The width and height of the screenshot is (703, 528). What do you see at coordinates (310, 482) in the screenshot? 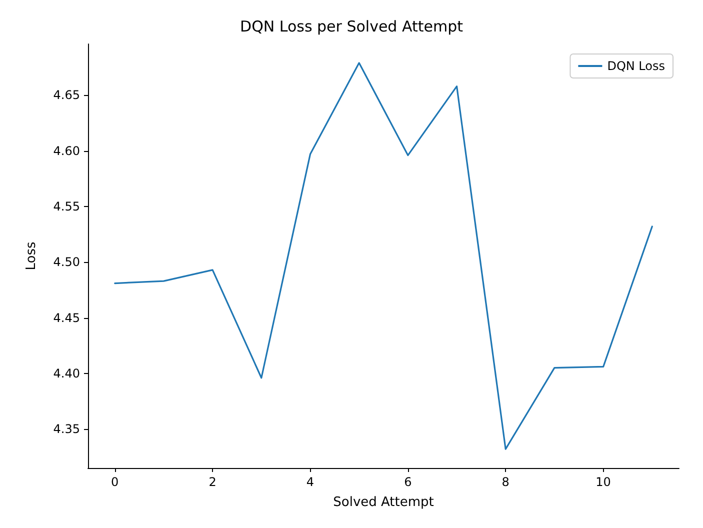
I see `x-tick-label: 4` at bounding box center [310, 482].